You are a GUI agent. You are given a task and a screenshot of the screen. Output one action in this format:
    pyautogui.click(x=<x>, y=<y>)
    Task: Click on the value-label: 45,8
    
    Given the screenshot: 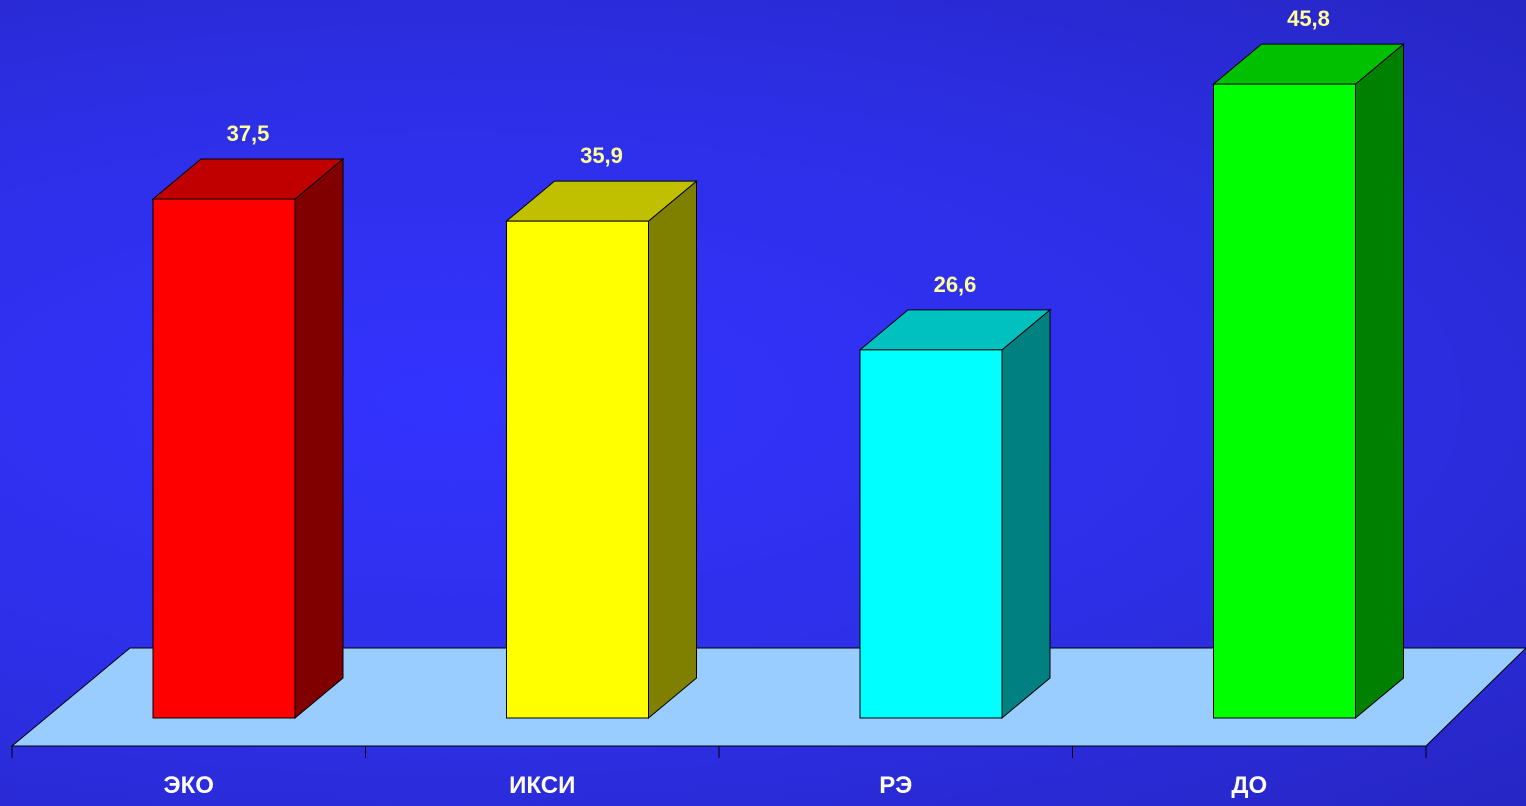 What is the action you would take?
    pyautogui.click(x=1308, y=18)
    